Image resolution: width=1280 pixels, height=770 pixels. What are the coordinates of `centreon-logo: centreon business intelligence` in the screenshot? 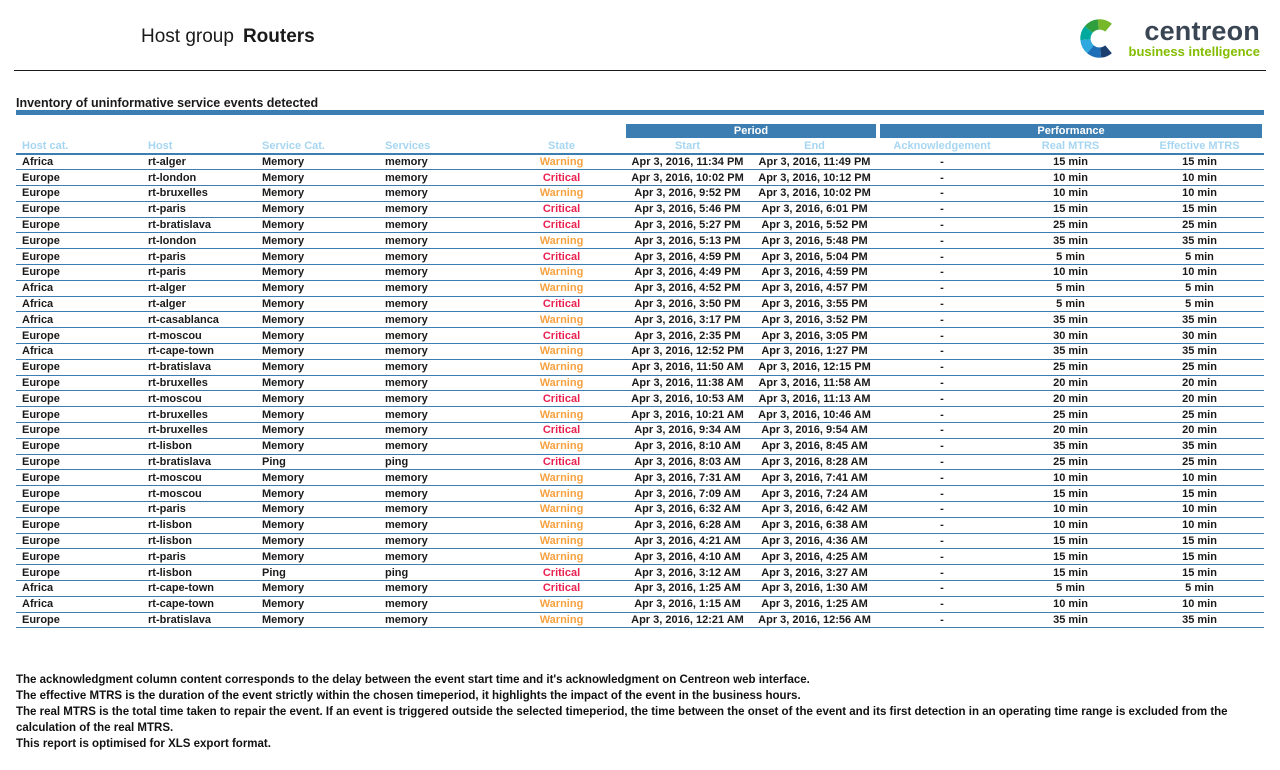 It's located at (1169, 38).